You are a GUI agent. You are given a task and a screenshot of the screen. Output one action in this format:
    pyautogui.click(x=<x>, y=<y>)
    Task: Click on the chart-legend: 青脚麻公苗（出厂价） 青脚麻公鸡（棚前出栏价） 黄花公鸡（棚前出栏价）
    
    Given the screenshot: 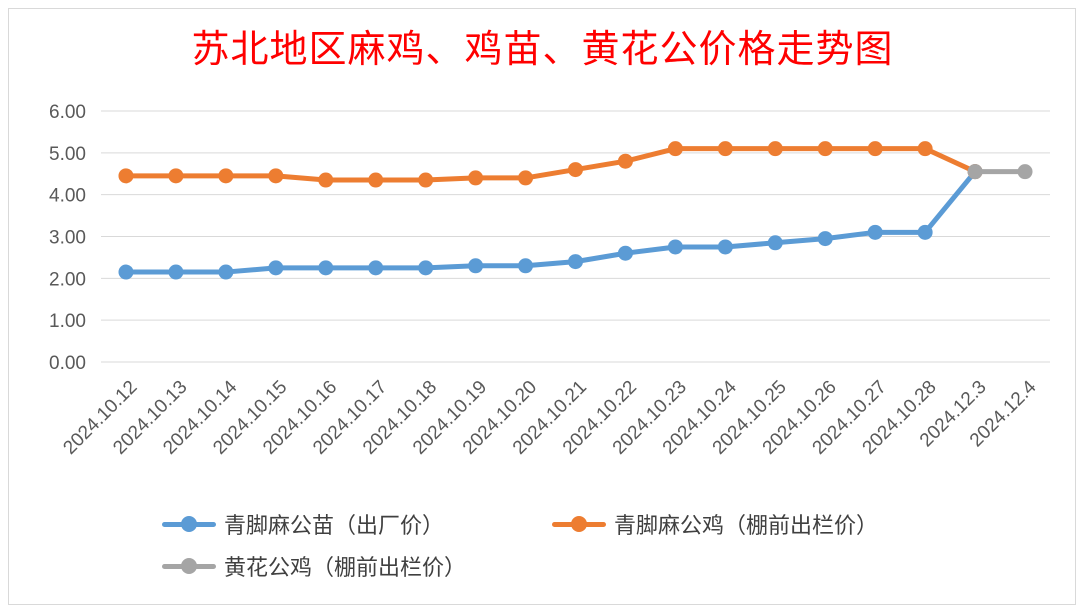 What is the action you would take?
    pyautogui.click(x=590, y=550)
    